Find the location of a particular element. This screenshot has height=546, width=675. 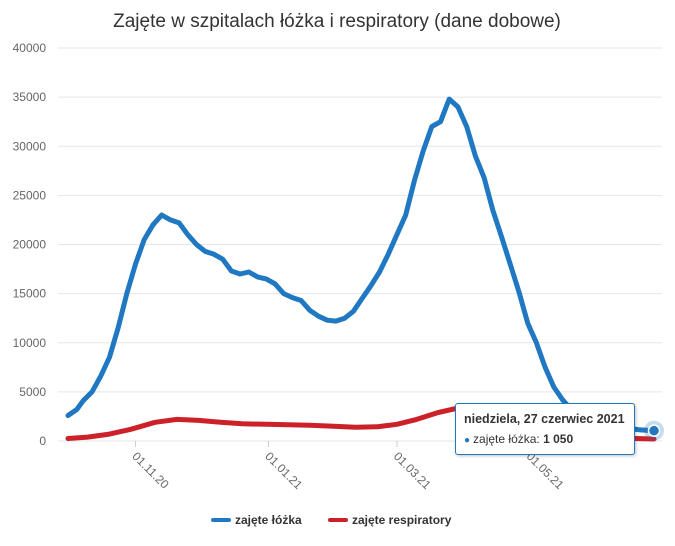

x-tick-label-2: 01.03.21 is located at coordinates (412, 470).